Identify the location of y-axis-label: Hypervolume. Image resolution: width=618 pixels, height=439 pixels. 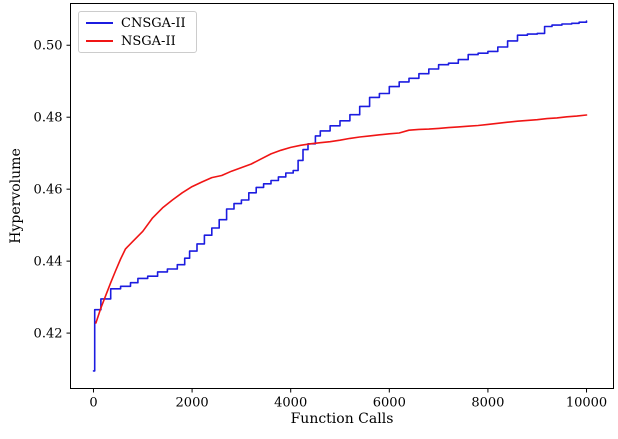
(16, 196).